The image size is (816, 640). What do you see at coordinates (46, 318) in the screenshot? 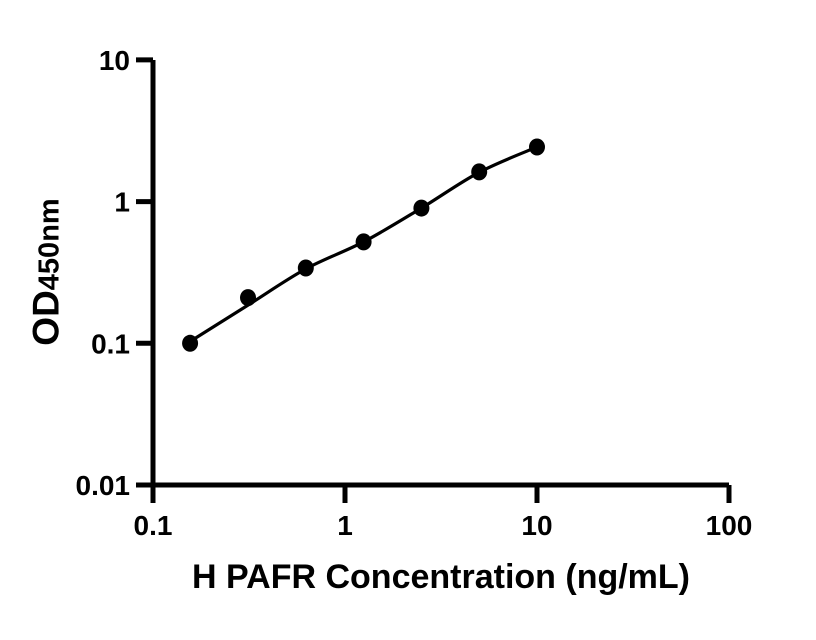
I see `y-axis-label-main: OD` at bounding box center [46, 318].